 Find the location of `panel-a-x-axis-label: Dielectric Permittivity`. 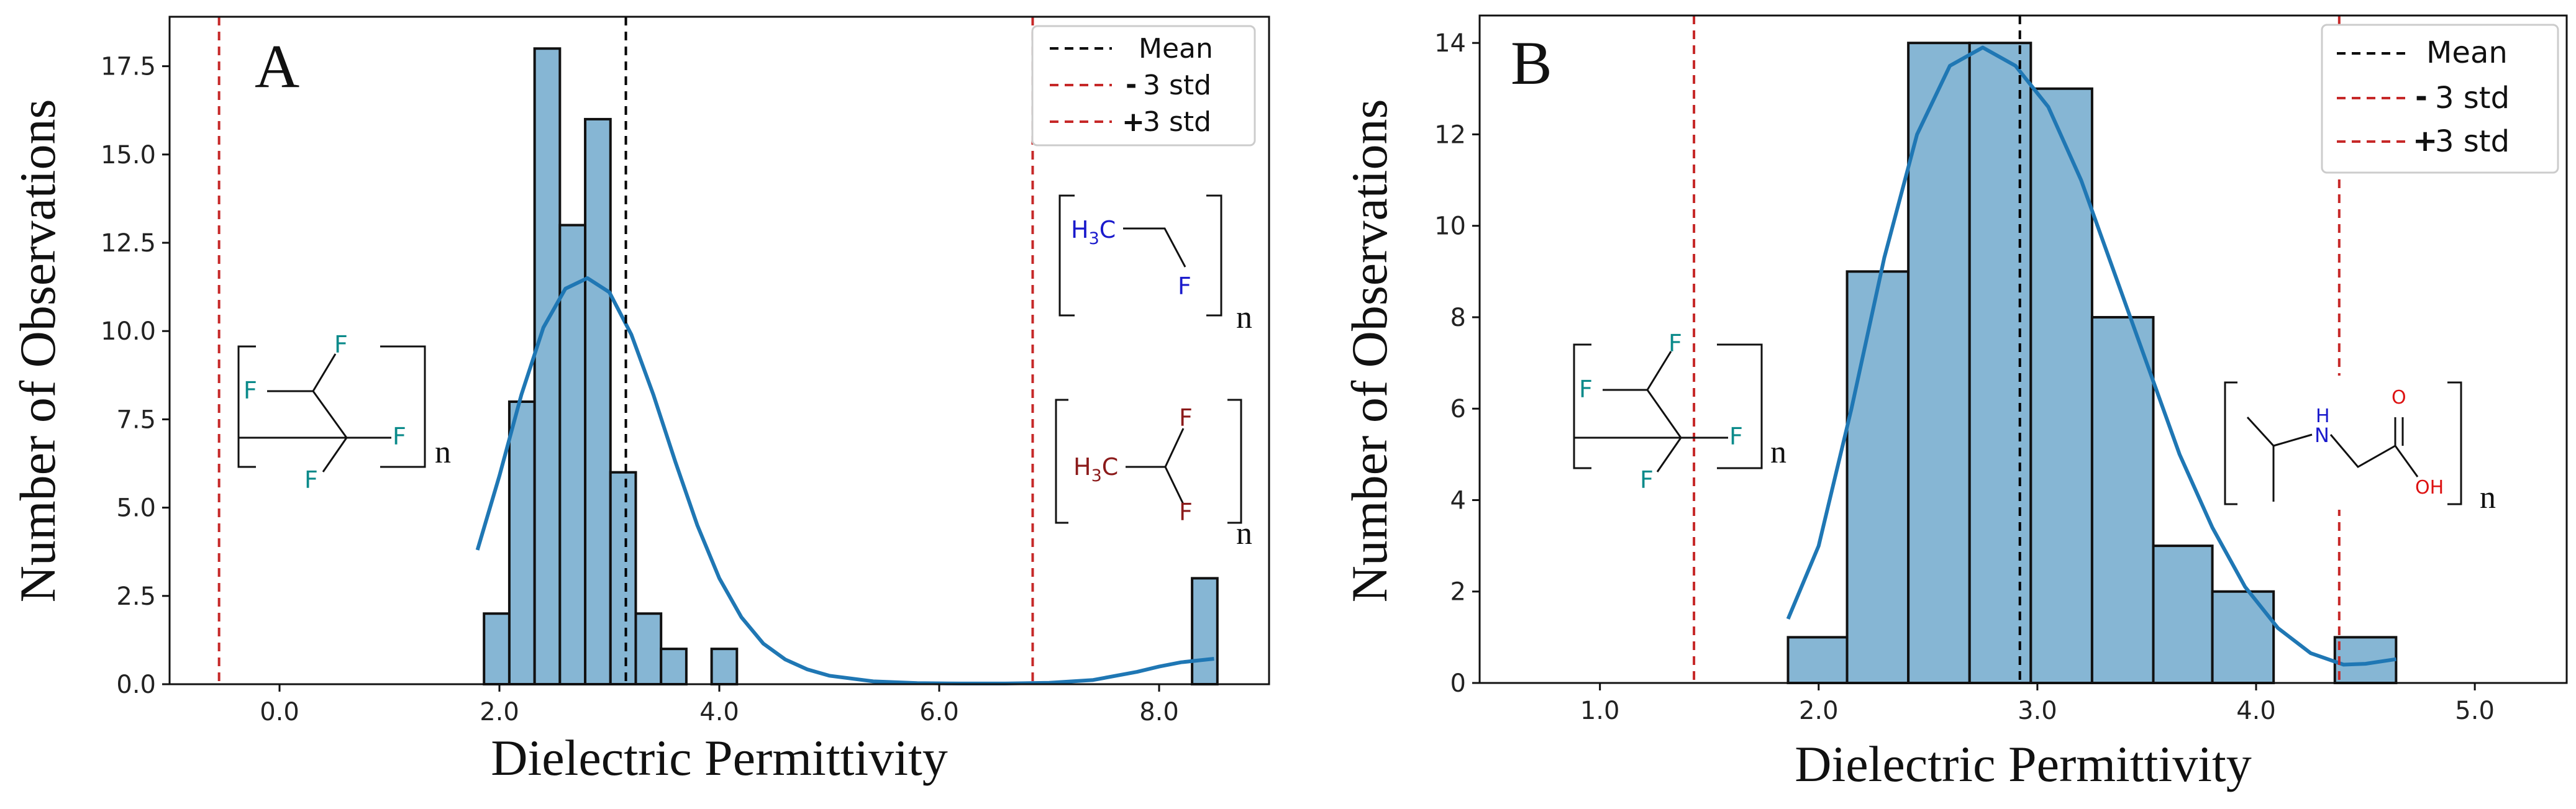

panel-a-x-axis-label: Dielectric Permittivity is located at coordinates (719, 758).